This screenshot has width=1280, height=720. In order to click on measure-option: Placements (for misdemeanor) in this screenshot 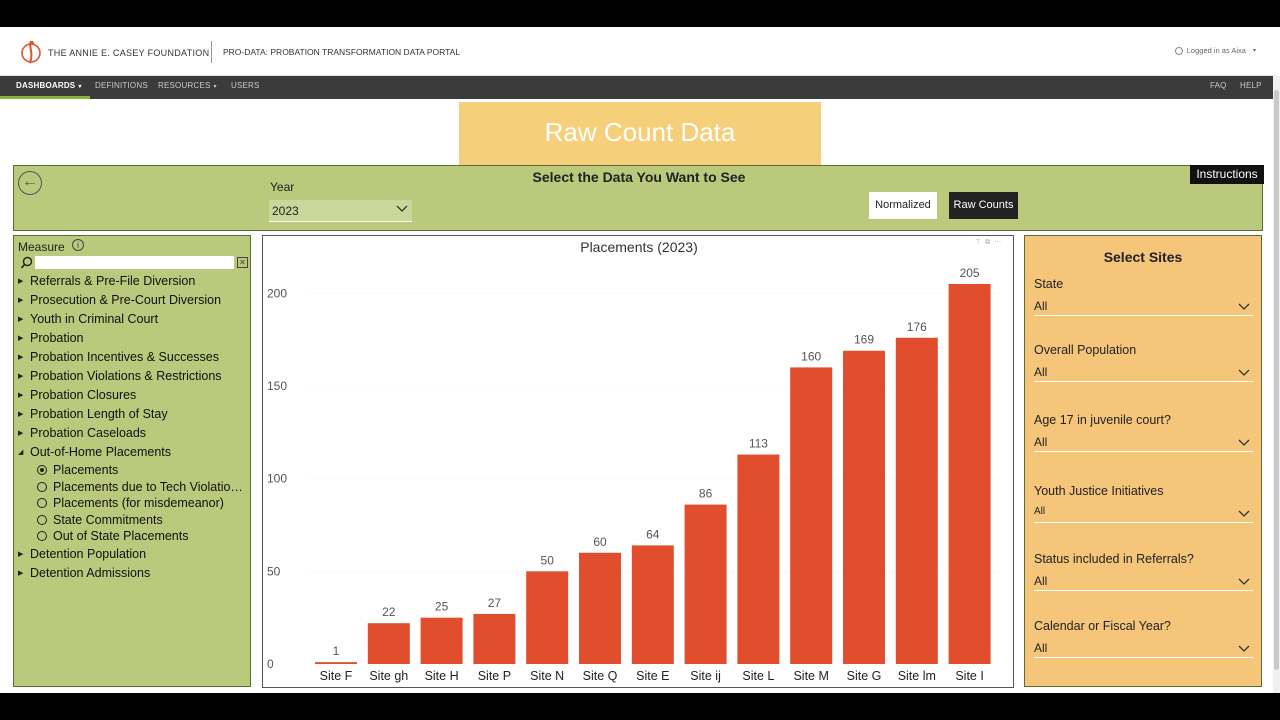, I will do `click(130, 503)`.